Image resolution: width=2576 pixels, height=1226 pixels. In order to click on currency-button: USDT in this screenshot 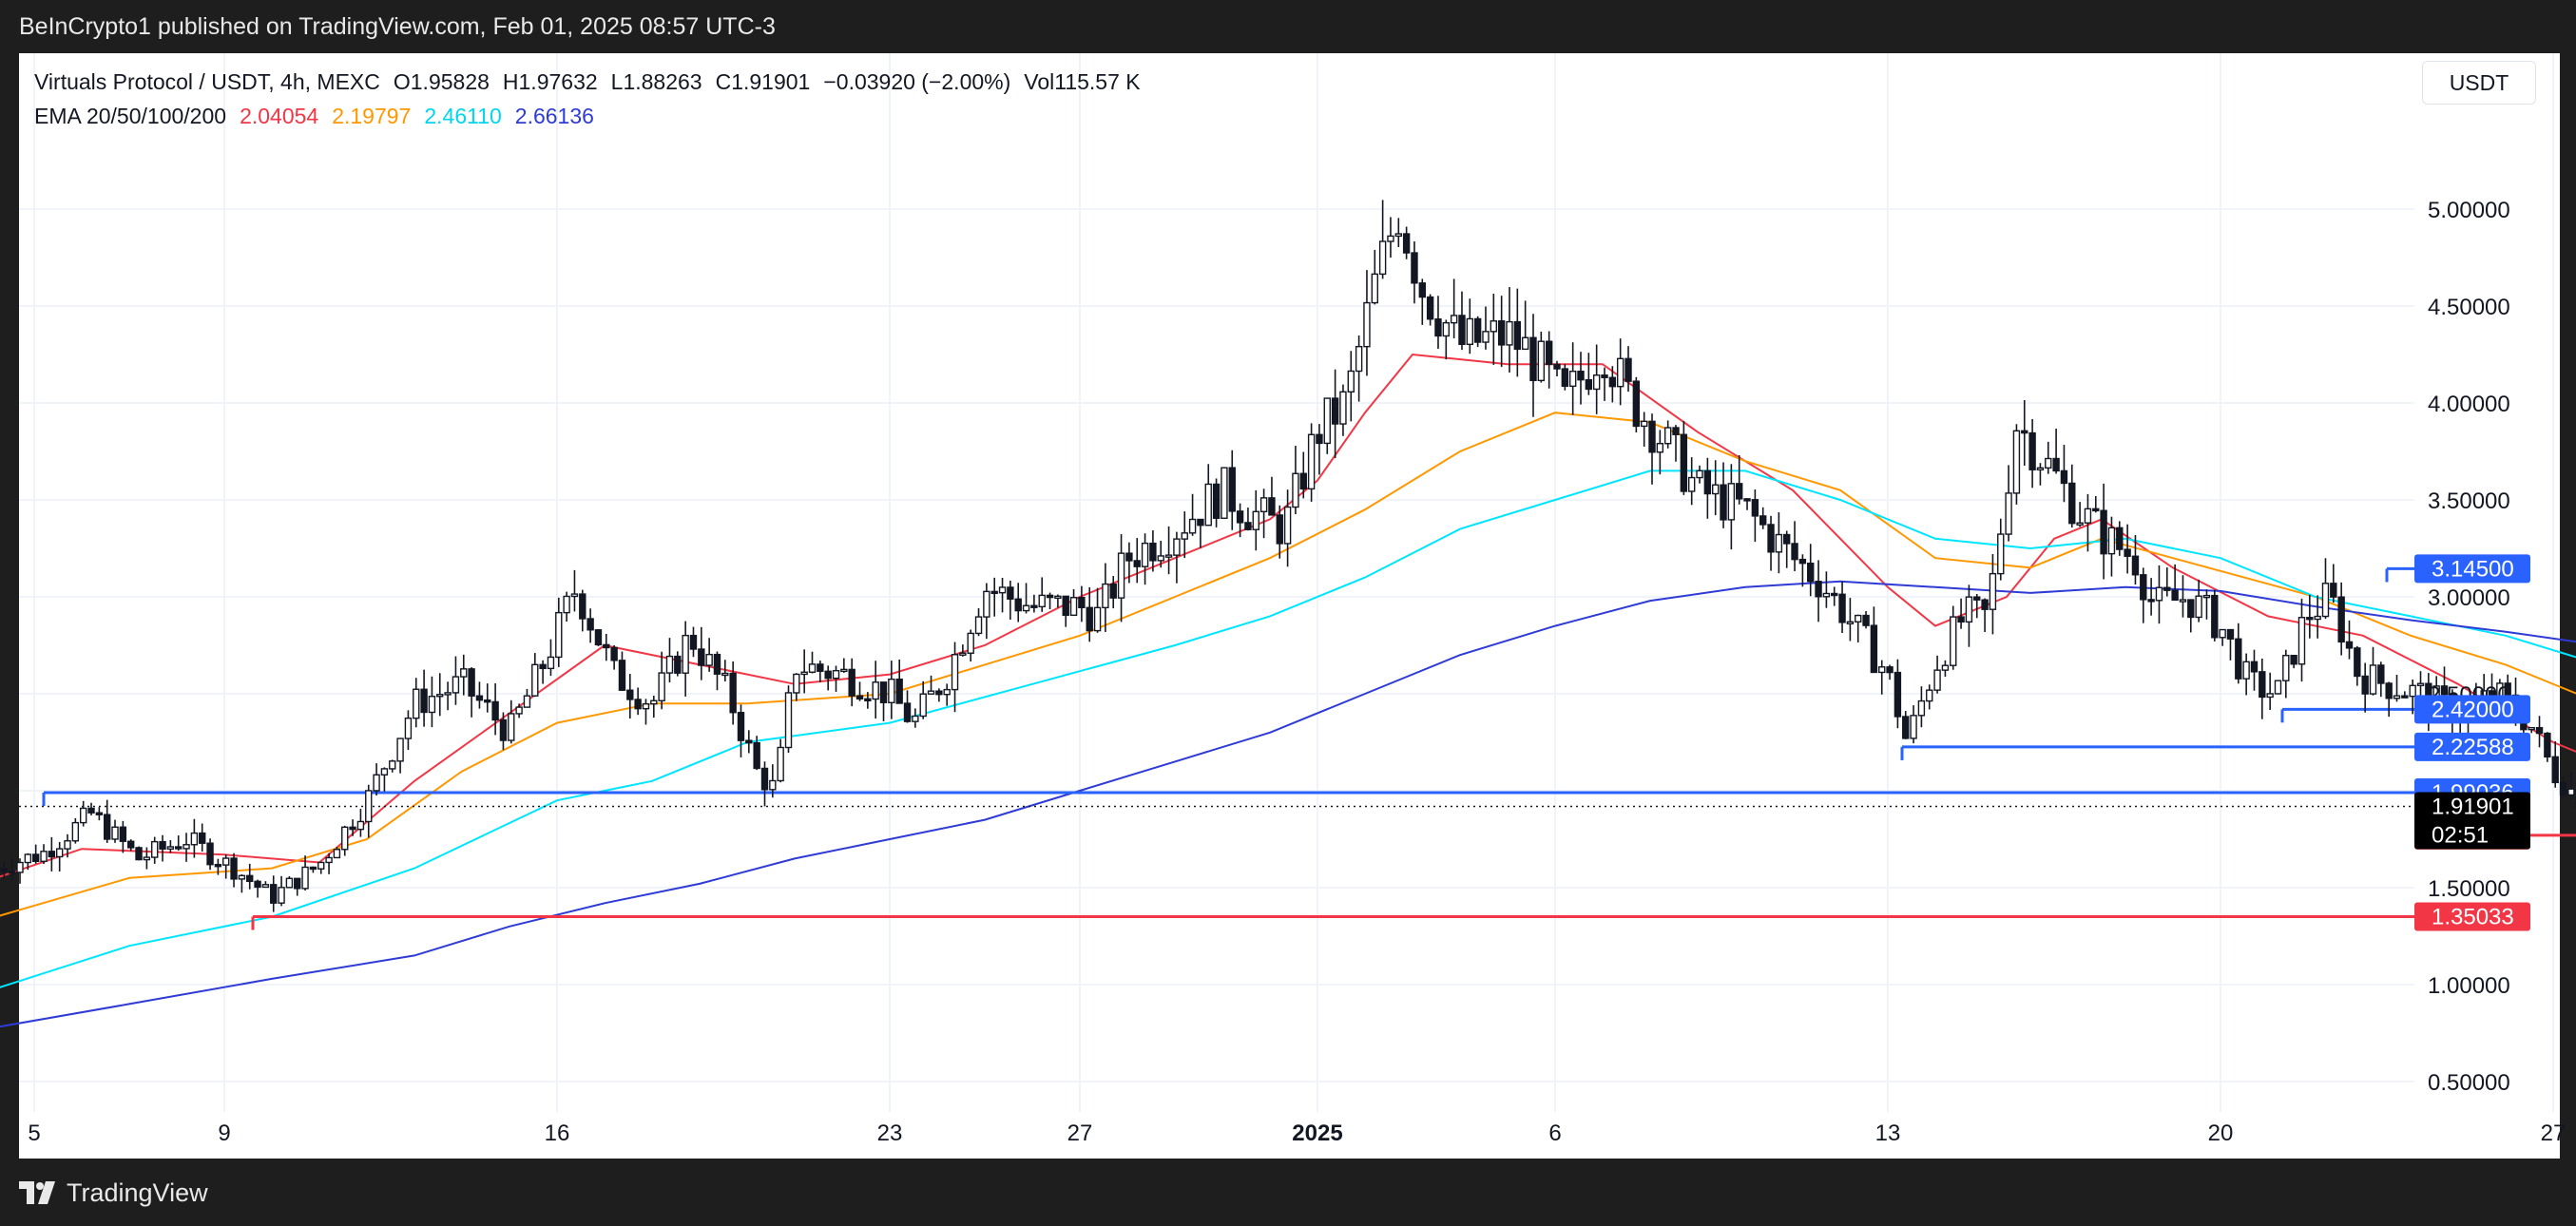, I will do `click(2479, 83)`.